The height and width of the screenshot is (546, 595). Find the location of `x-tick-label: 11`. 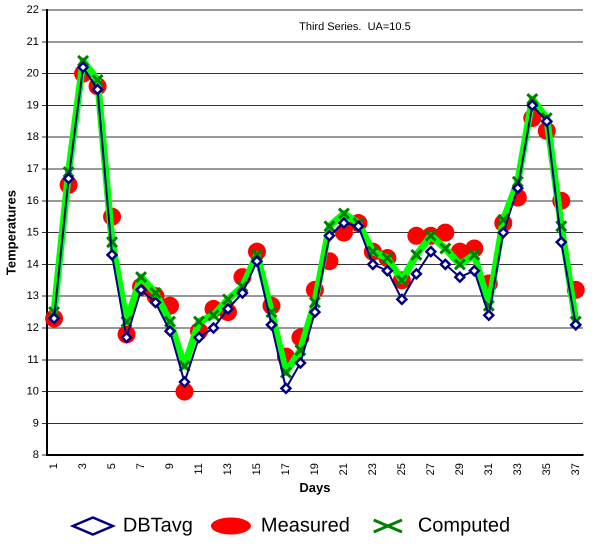

x-tick-label: 11 is located at coordinates (199, 469).